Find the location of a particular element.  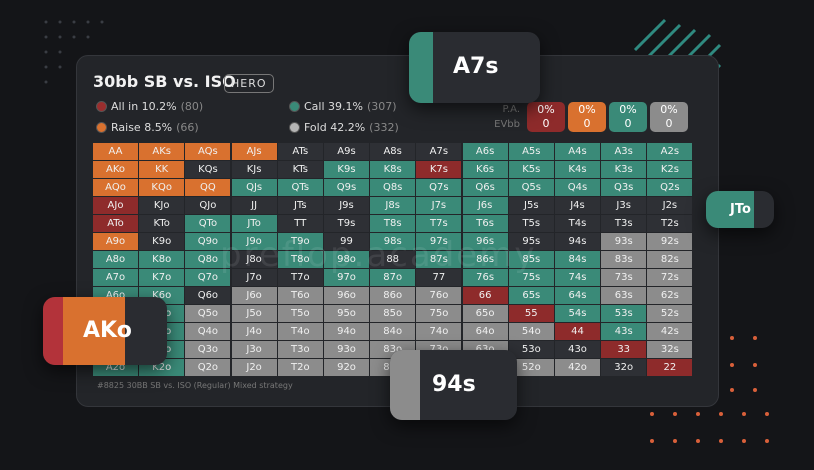

hand-cell: 65o is located at coordinates (485, 313).